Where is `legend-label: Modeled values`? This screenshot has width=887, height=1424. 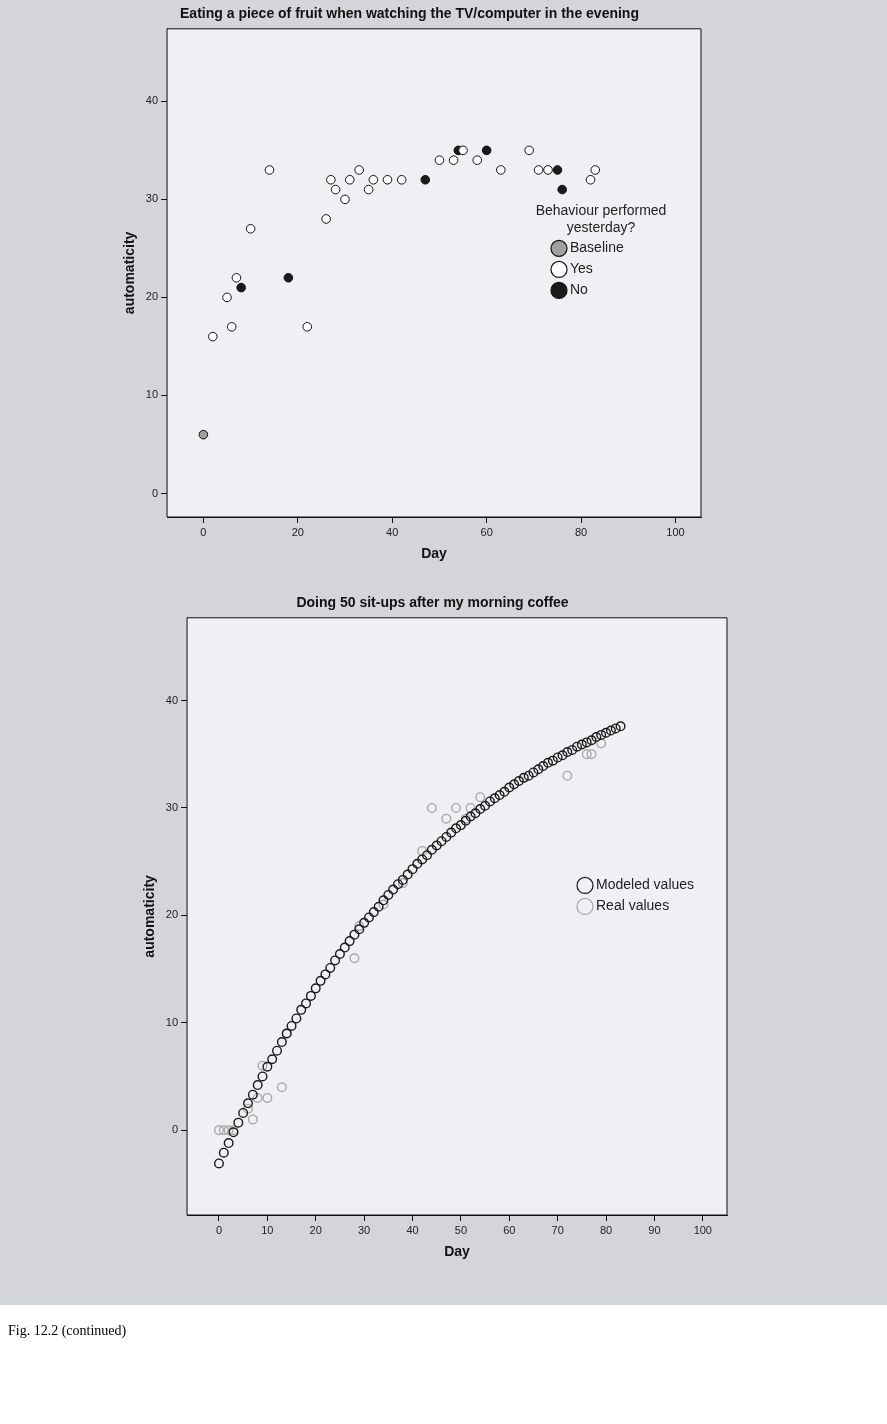 legend-label: Modeled values is located at coordinates (645, 884).